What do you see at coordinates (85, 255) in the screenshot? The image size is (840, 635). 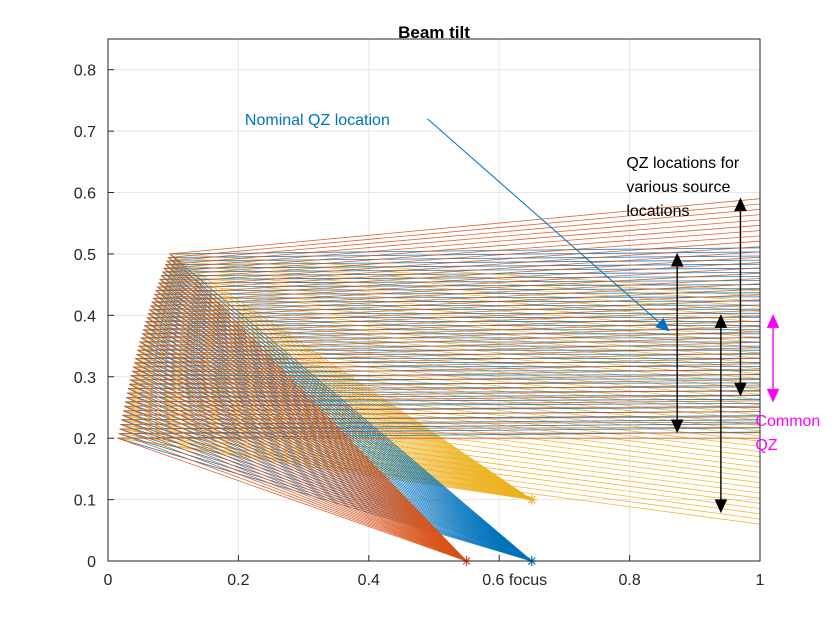 I see `y-tick-label: 0.5` at bounding box center [85, 255].